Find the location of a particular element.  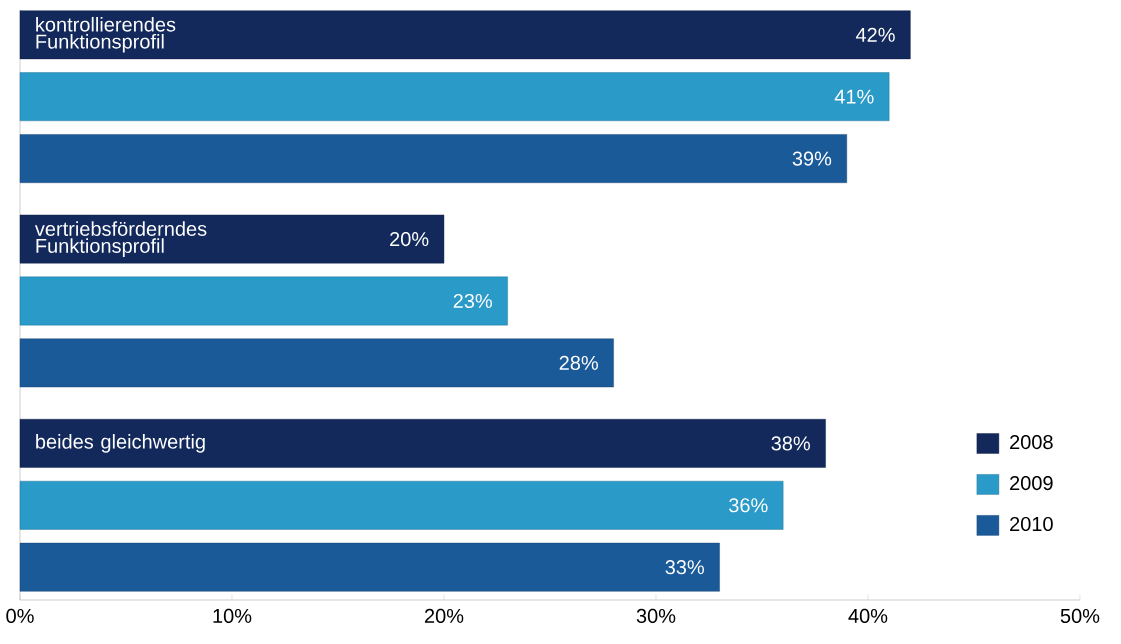

x-tick-label: 20% is located at coordinates (444, 616).